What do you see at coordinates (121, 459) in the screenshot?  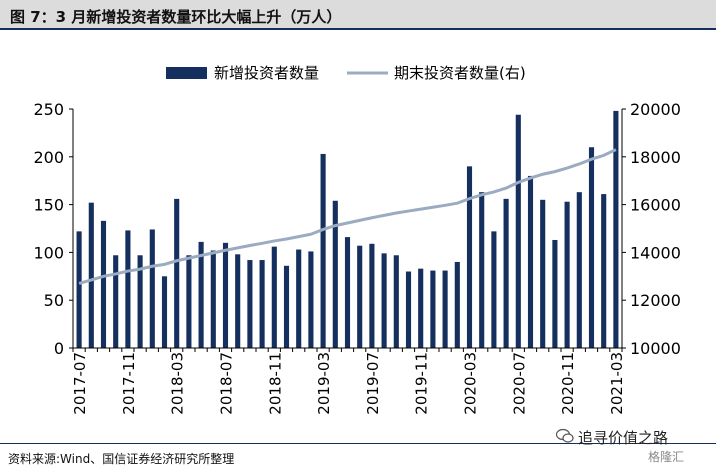 I see `source-note: 资料来源:Wind、国信证券经济研究所整理` at bounding box center [121, 459].